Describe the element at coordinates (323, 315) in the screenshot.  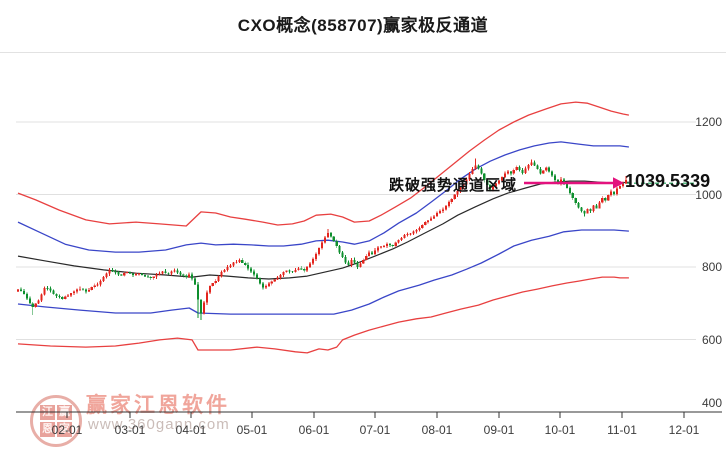
I see `band-lower_outer_red` at that location.